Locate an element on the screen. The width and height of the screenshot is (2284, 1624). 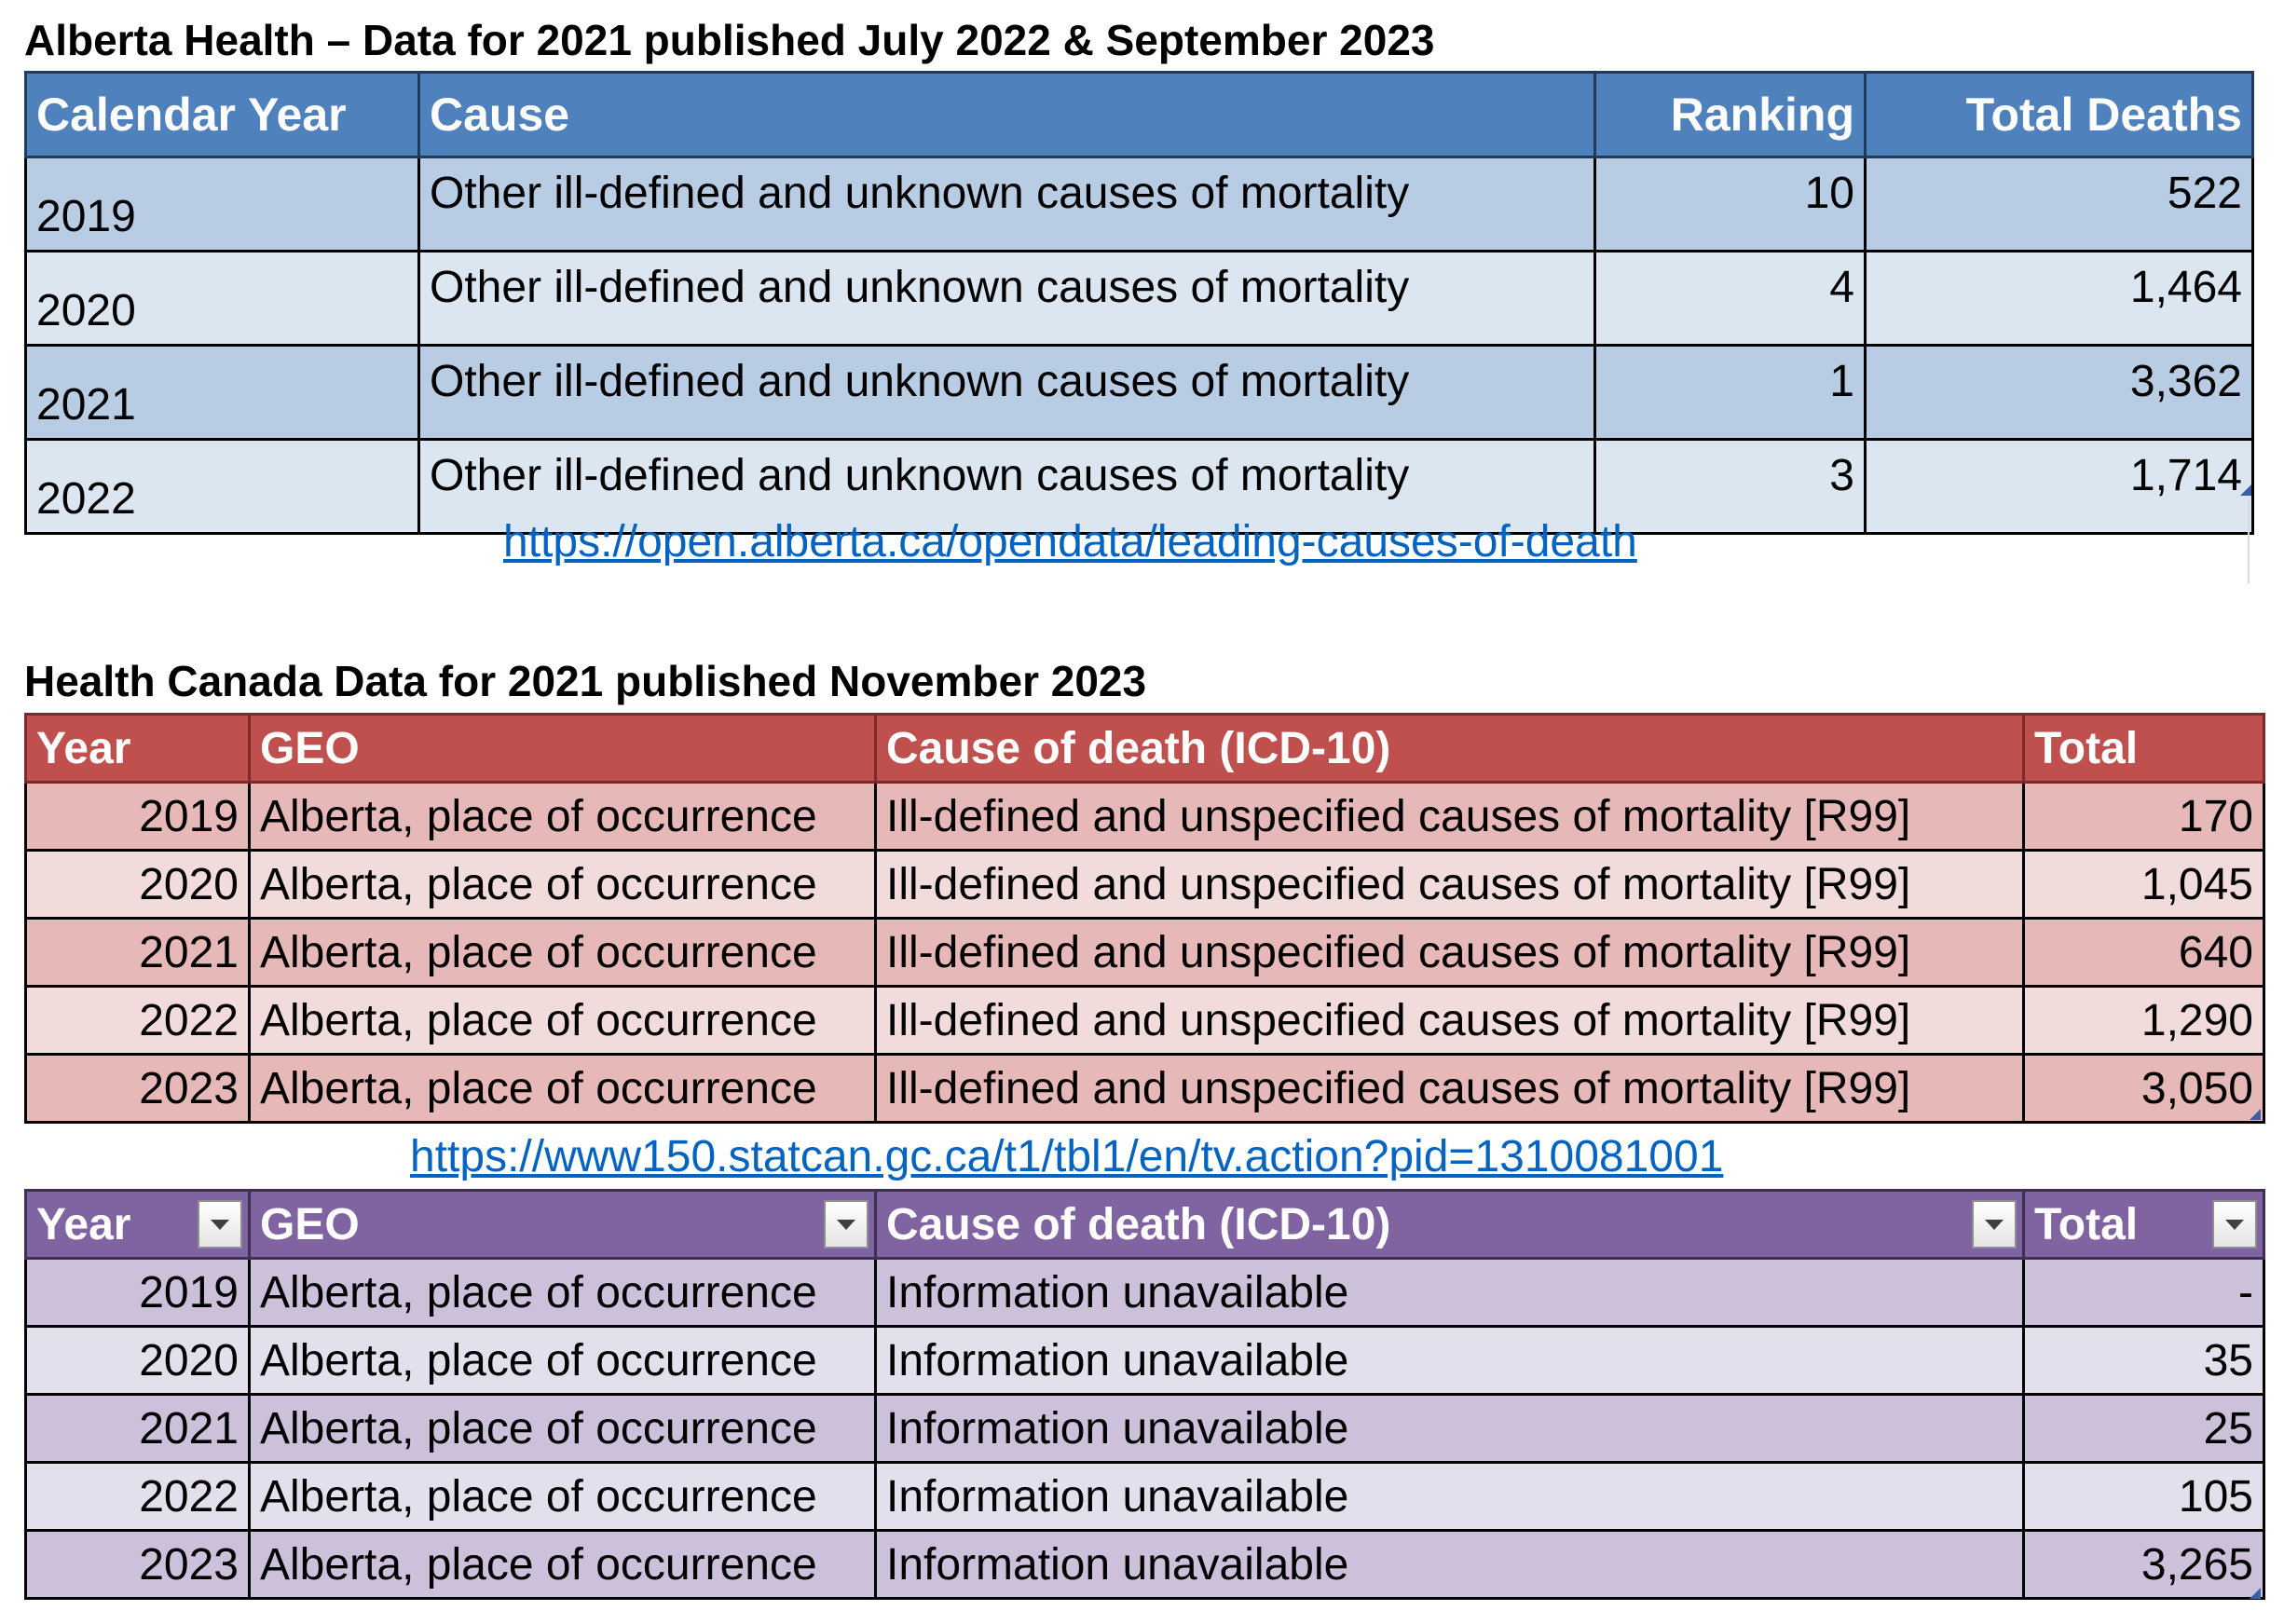
table-header-row: Calendar Year Cause Ranking Total Deaths is located at coordinates (1139, 115).